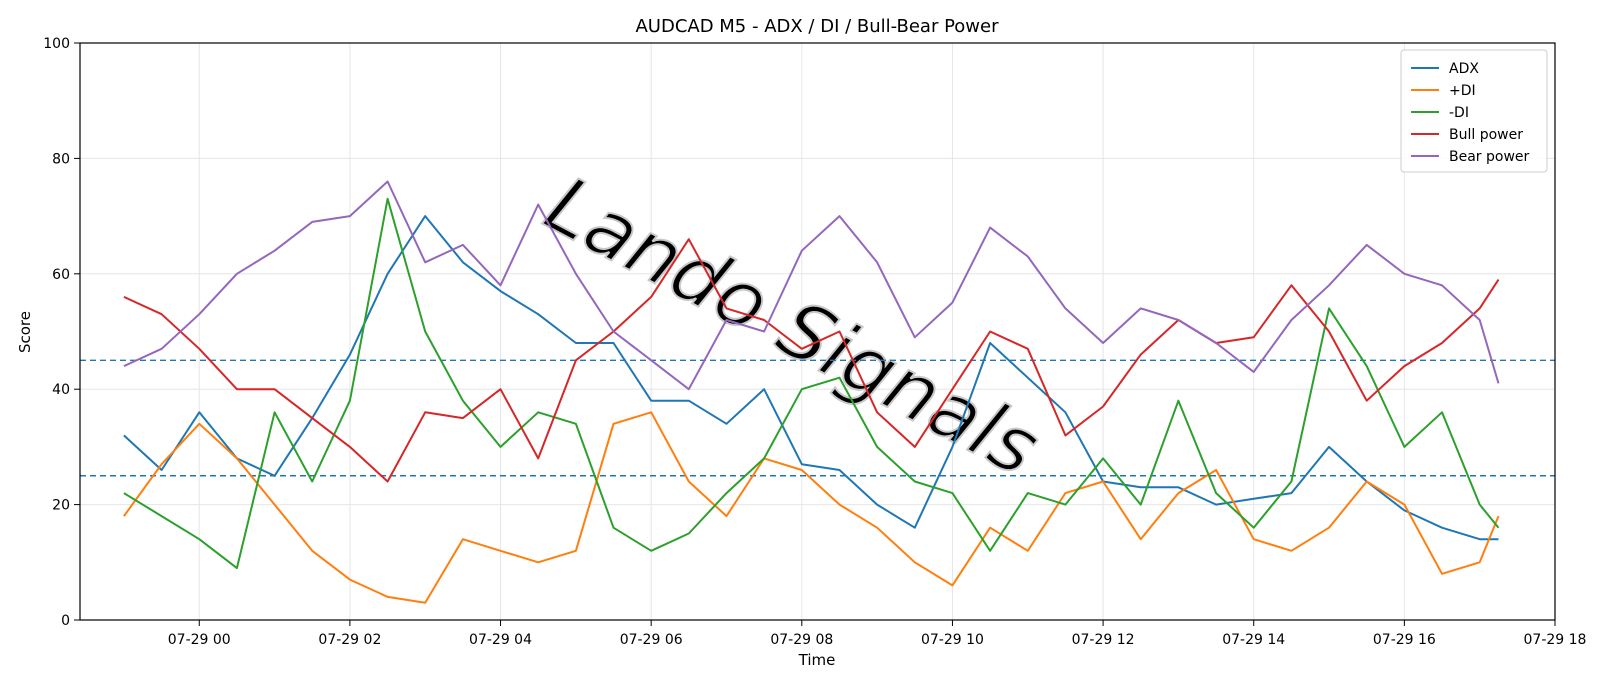 Image resolution: width=1600 pixels, height=690 pixels. Describe the element at coordinates (1462, 91) in the screenshot. I see `legend-label: +DI` at that location.